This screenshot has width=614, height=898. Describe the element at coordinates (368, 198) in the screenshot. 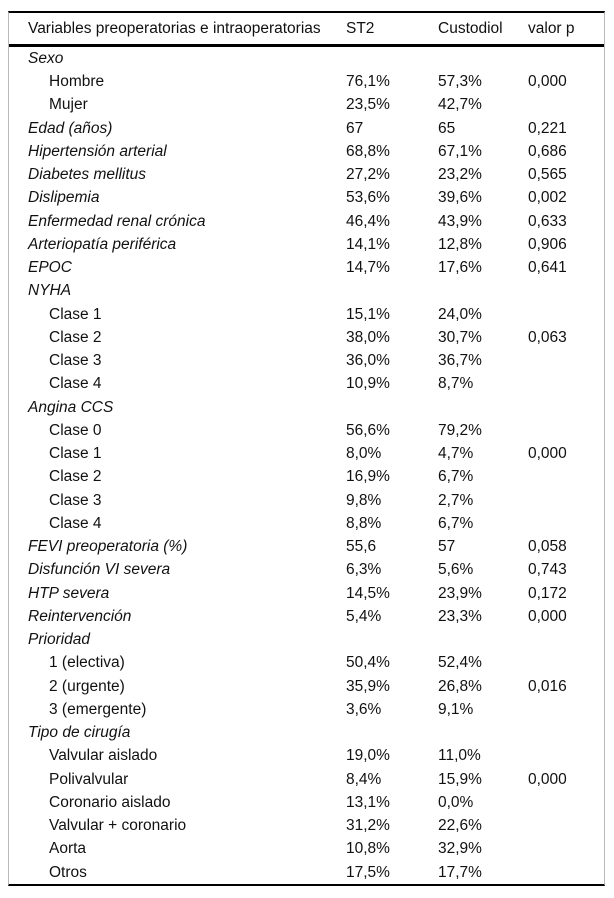

I see `st2-value: 53,6%` at that location.